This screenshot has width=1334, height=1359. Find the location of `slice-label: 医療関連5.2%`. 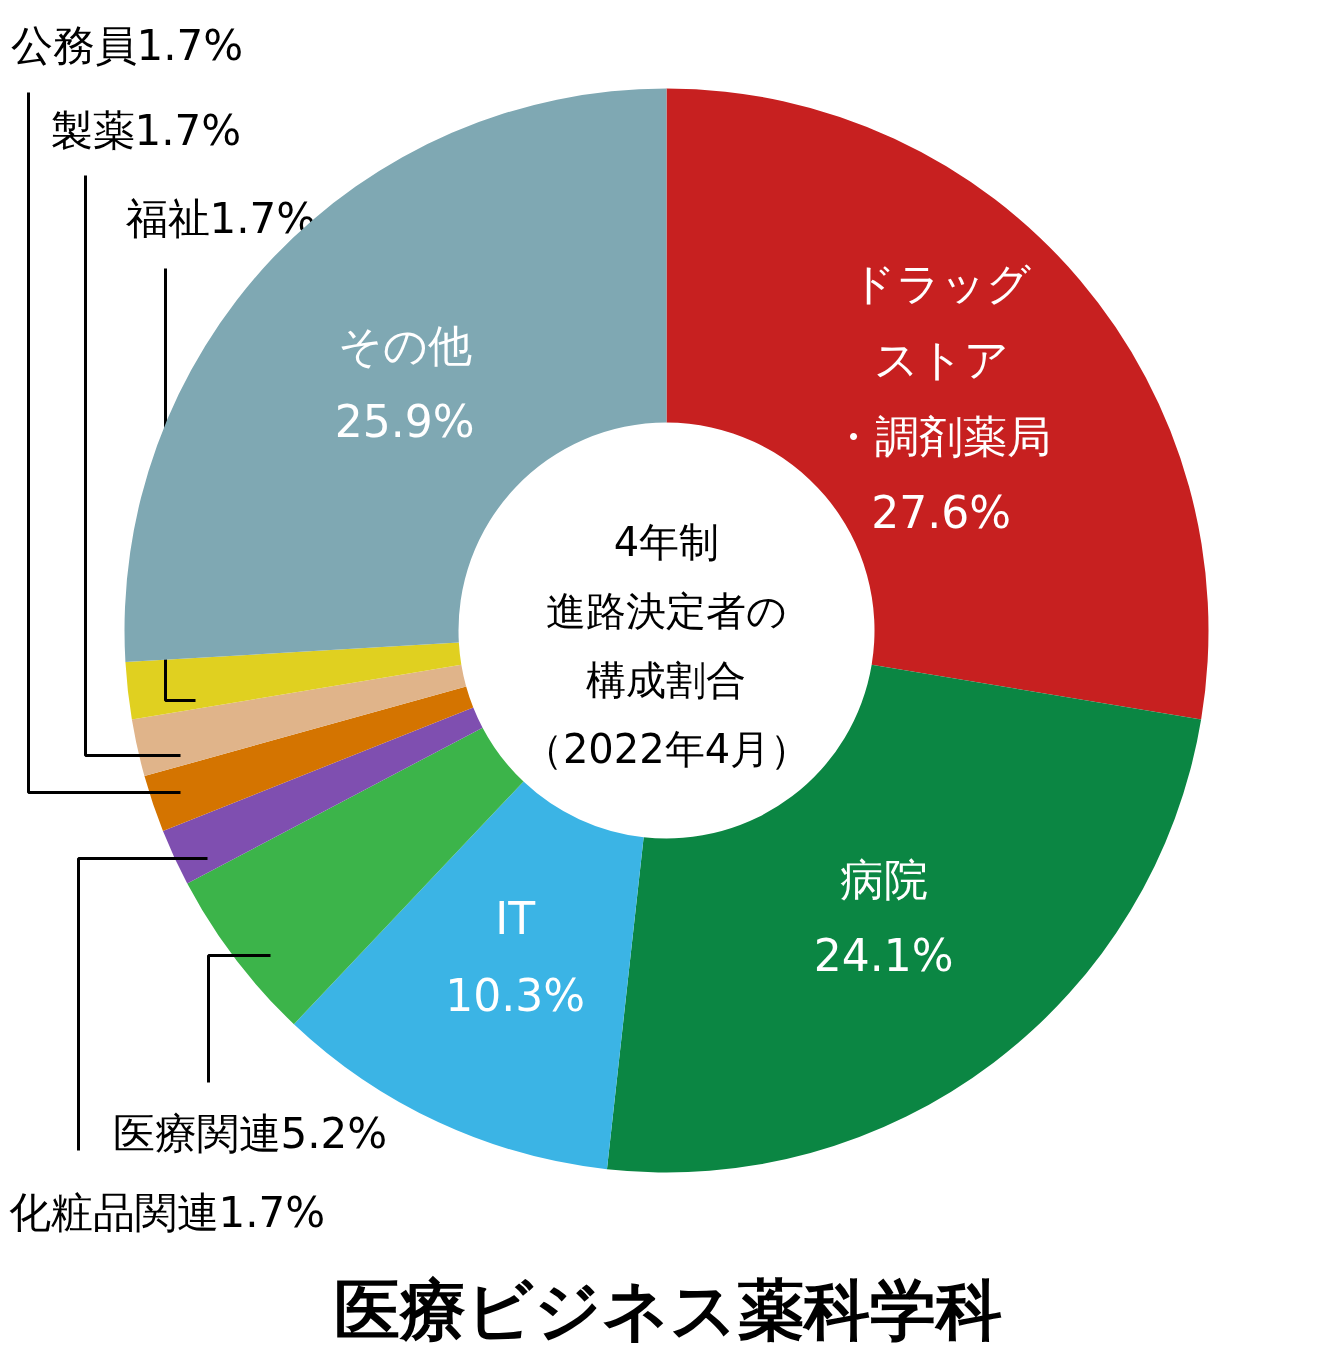

slice-label: 医療関連5.2% is located at coordinates (250, 1133).